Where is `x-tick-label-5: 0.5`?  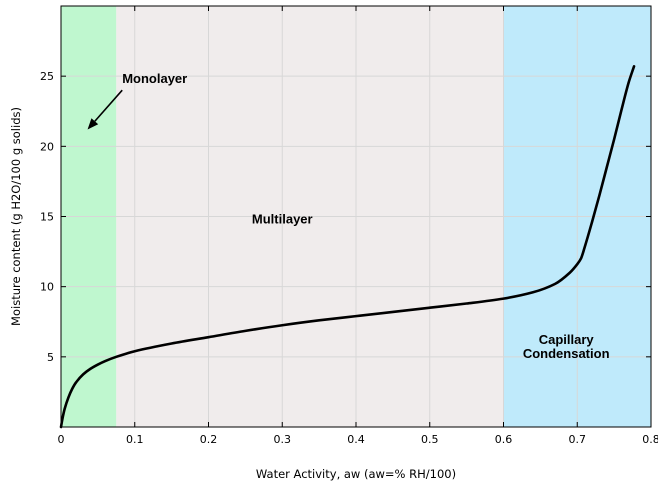
x-tick-label-5: 0.5 is located at coordinates (430, 439).